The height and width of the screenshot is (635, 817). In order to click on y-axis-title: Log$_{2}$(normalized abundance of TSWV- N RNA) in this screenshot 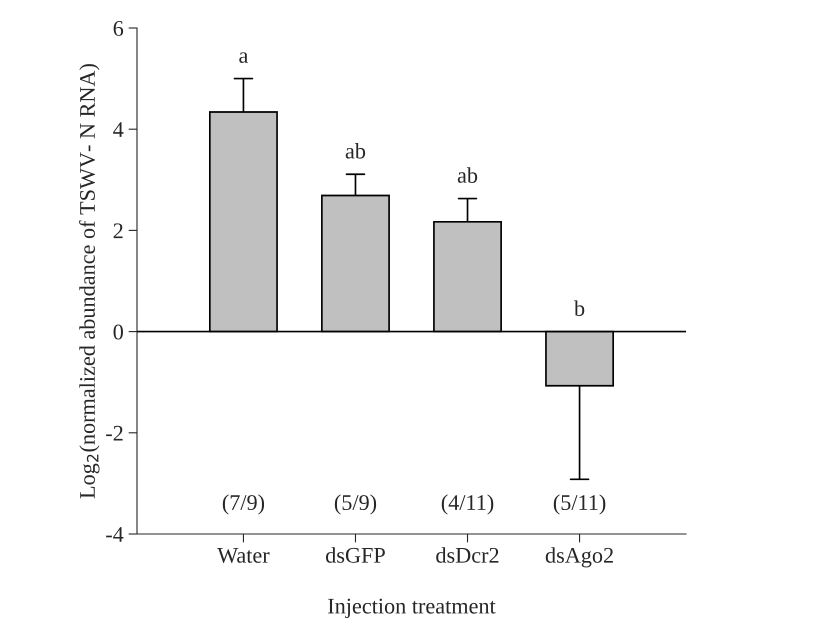, I will do `click(89, 281)`.